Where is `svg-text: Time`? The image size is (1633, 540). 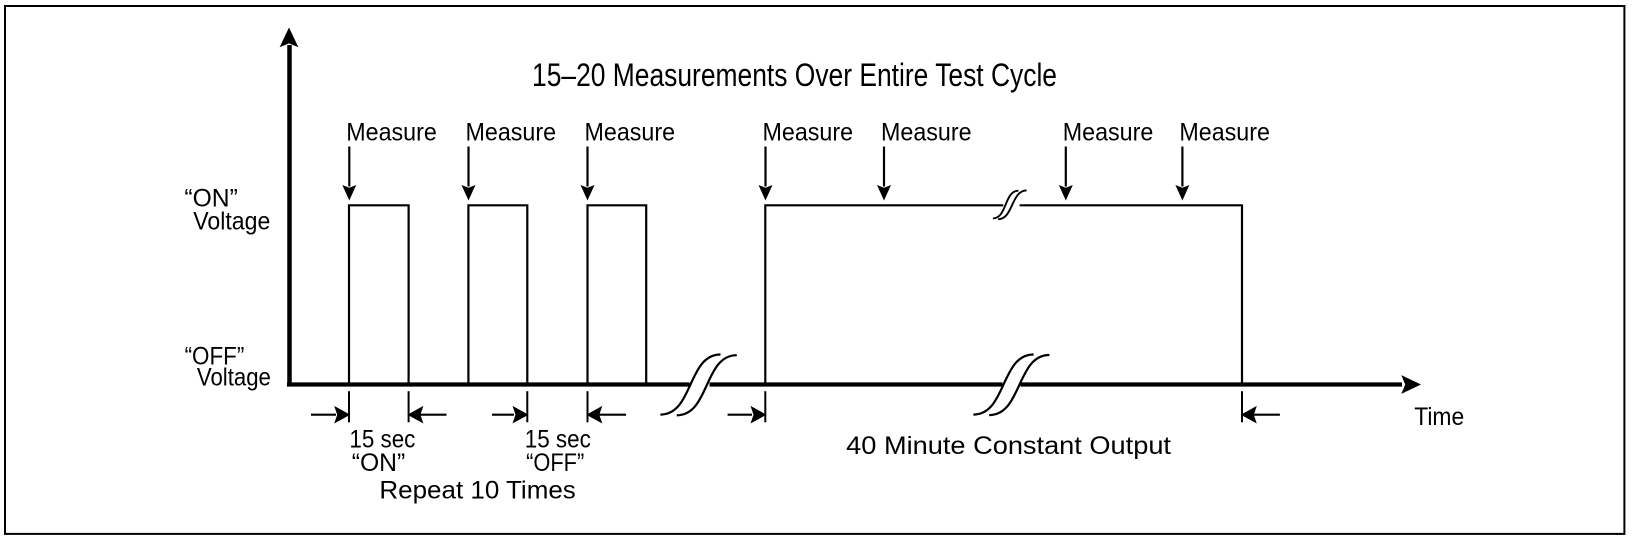
svg-text: Time is located at coordinates (1439, 417).